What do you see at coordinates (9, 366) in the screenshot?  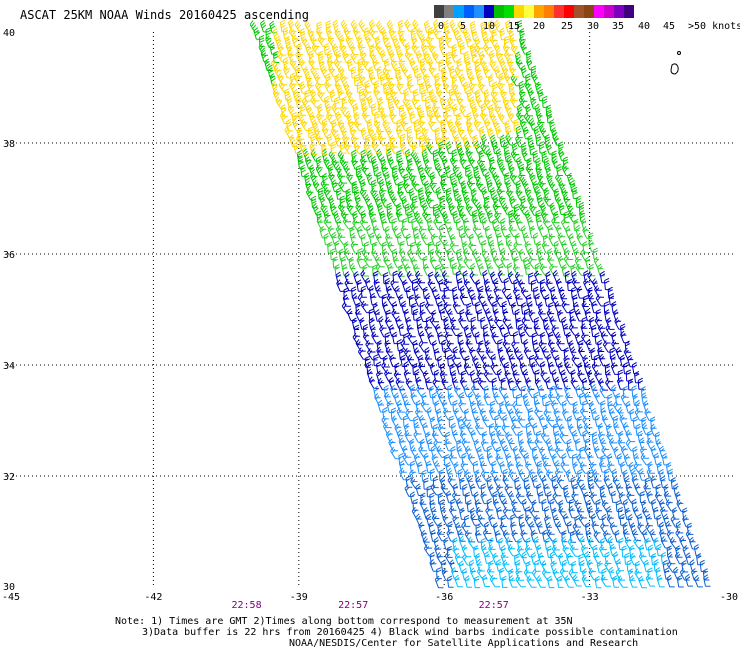 I see `latitude-tick-label: 34` at bounding box center [9, 366].